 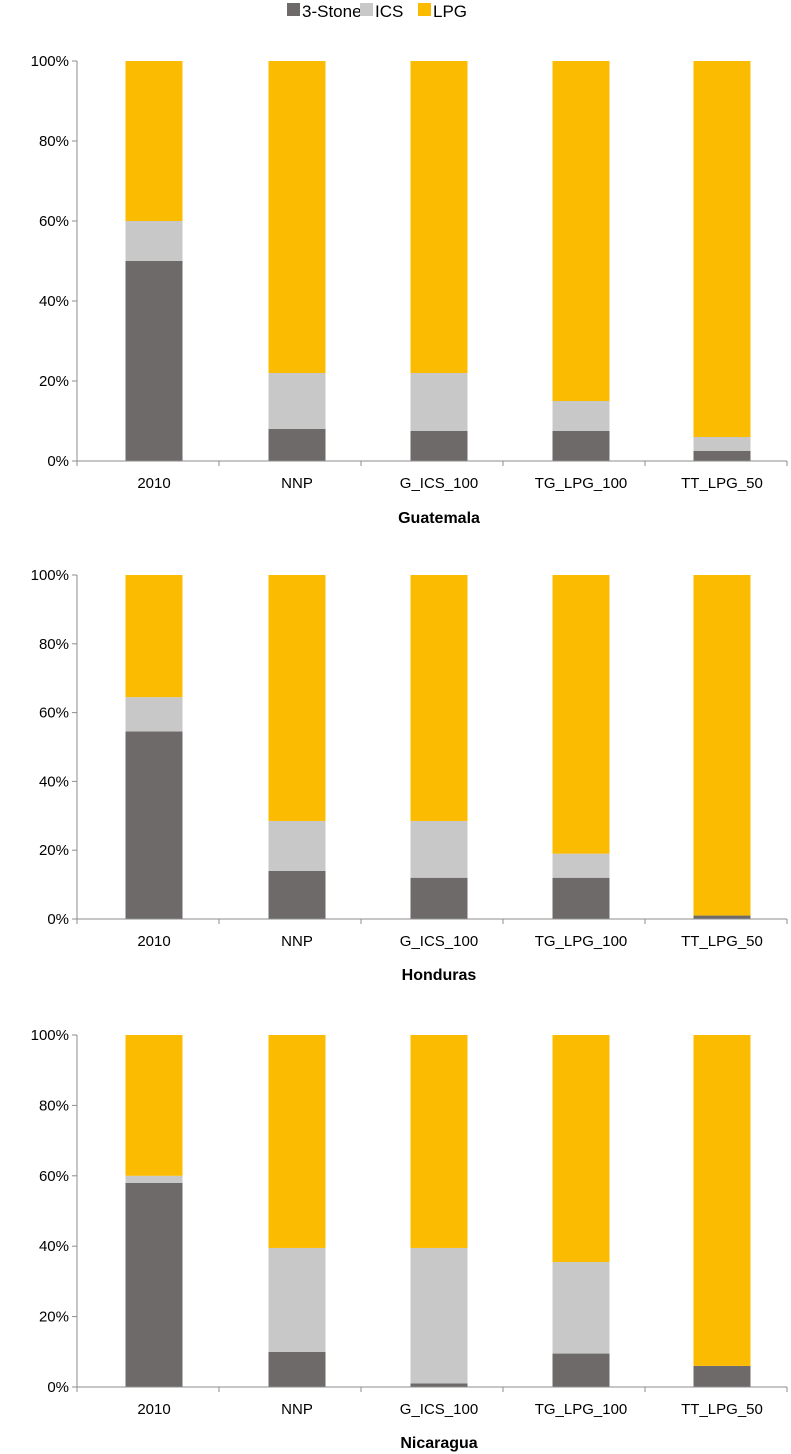 I want to click on legend-label-lpg: LPG, so click(x=450, y=11).